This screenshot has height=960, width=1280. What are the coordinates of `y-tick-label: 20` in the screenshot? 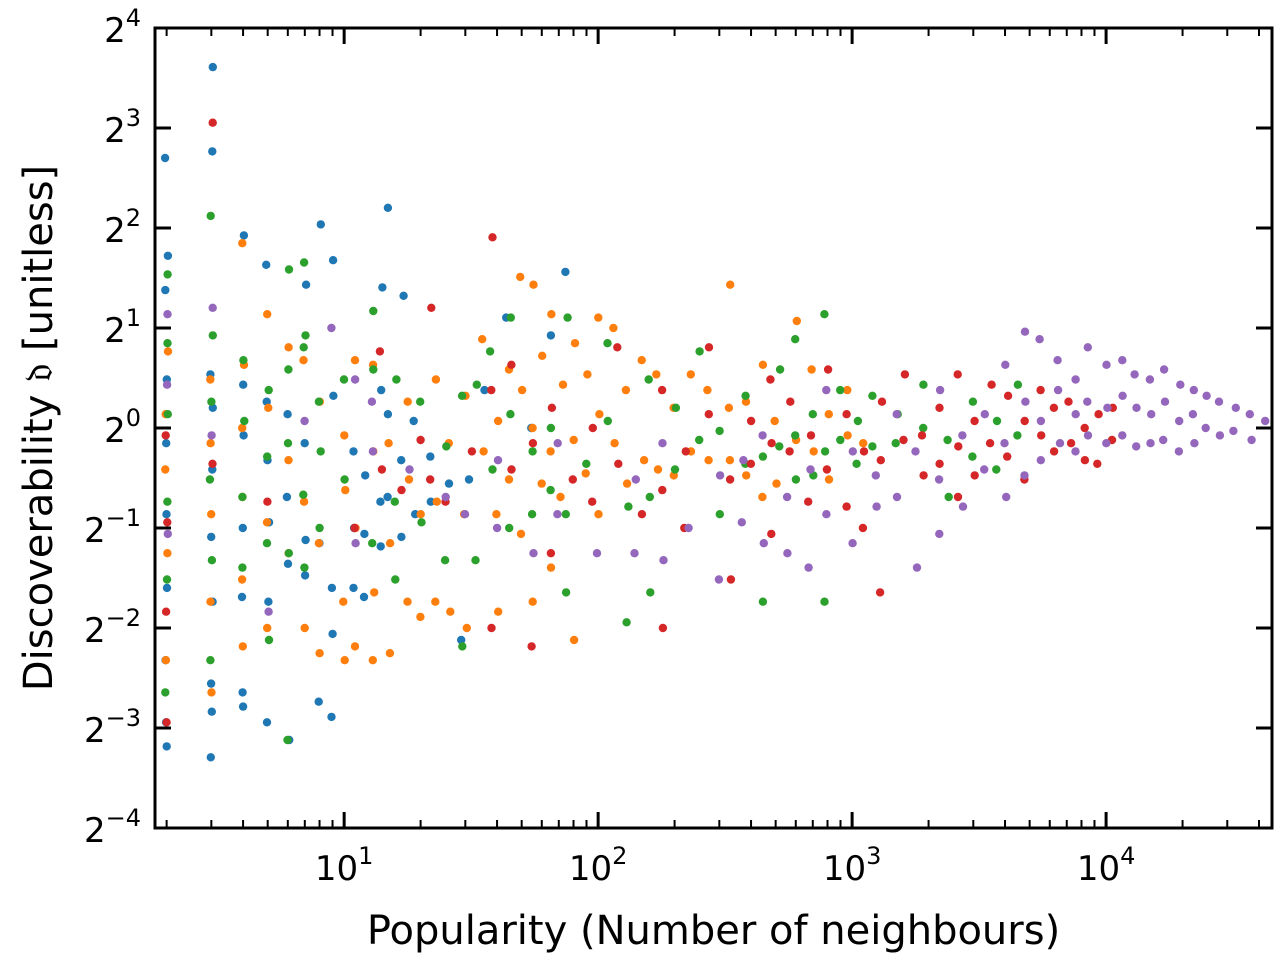 It's located at (122, 427).